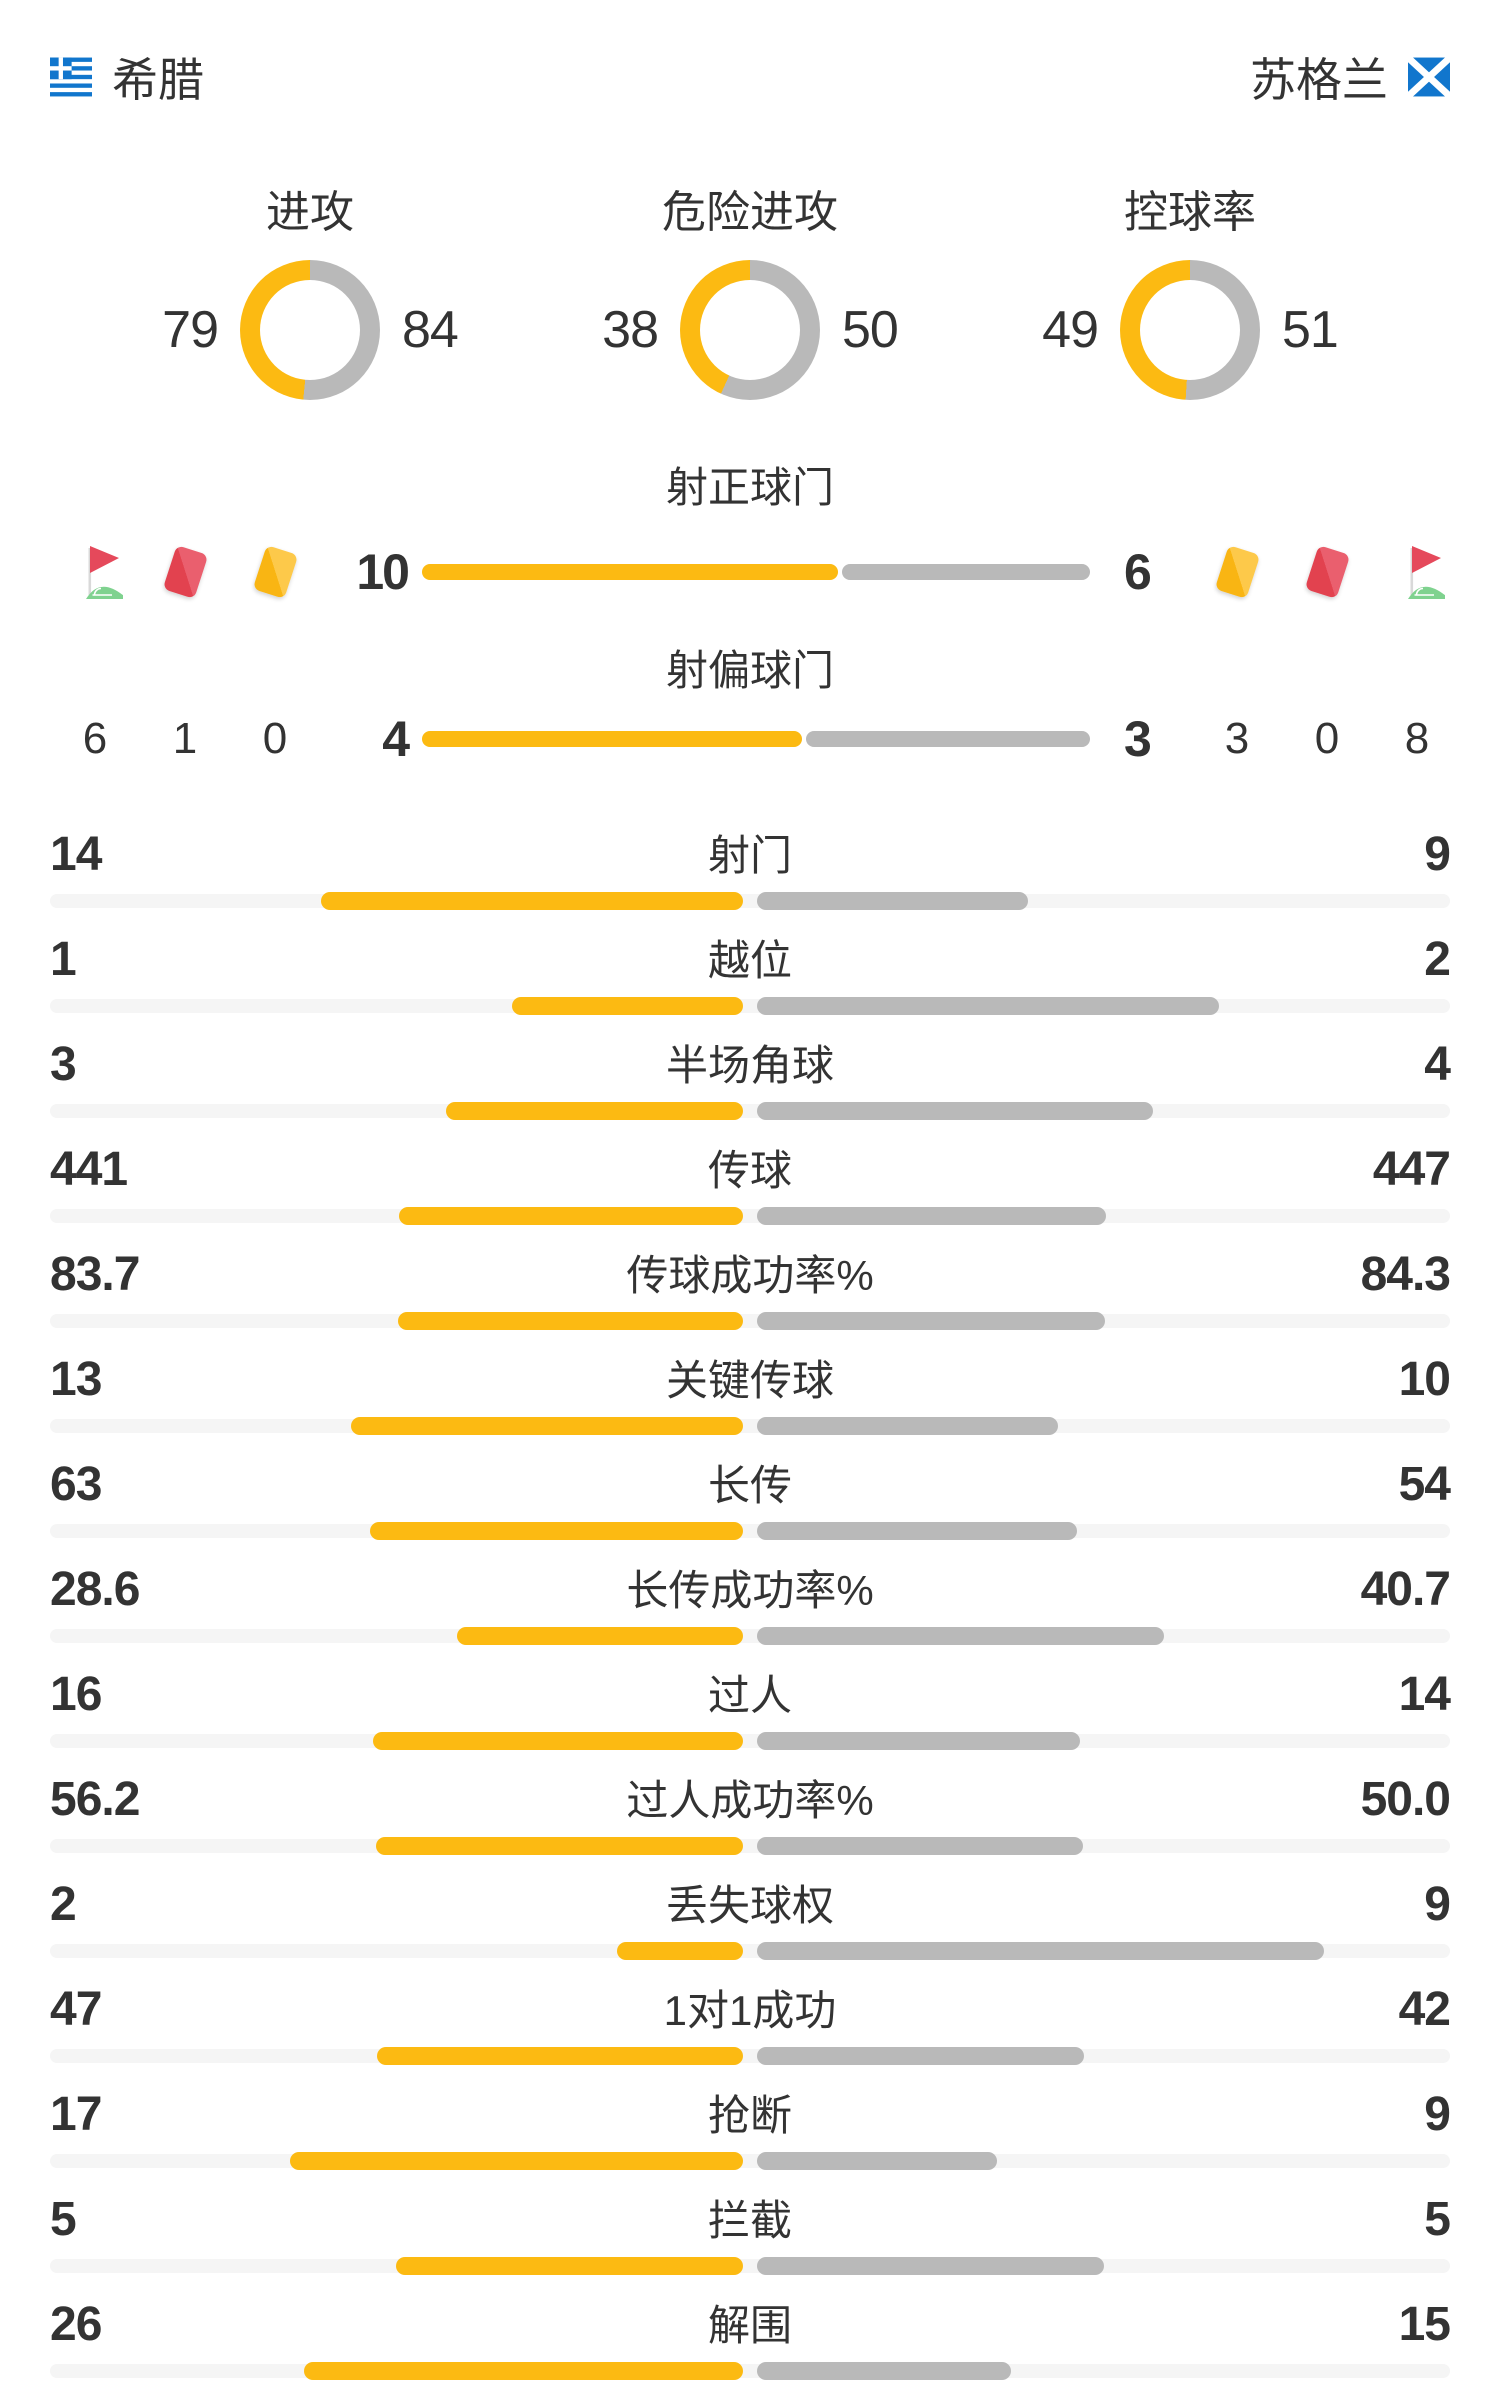 Image resolution: width=1500 pixels, height=2393 pixels. I want to click on stat-label: 抢断, so click(749, 2115).